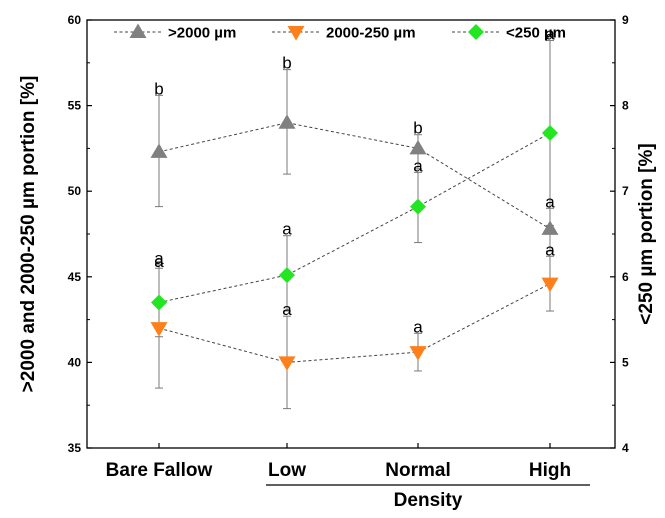 Image resolution: width=665 pixels, height=518 pixels. Describe the element at coordinates (138, 30) in the screenshot. I see `legend-item-1-marker` at that location.